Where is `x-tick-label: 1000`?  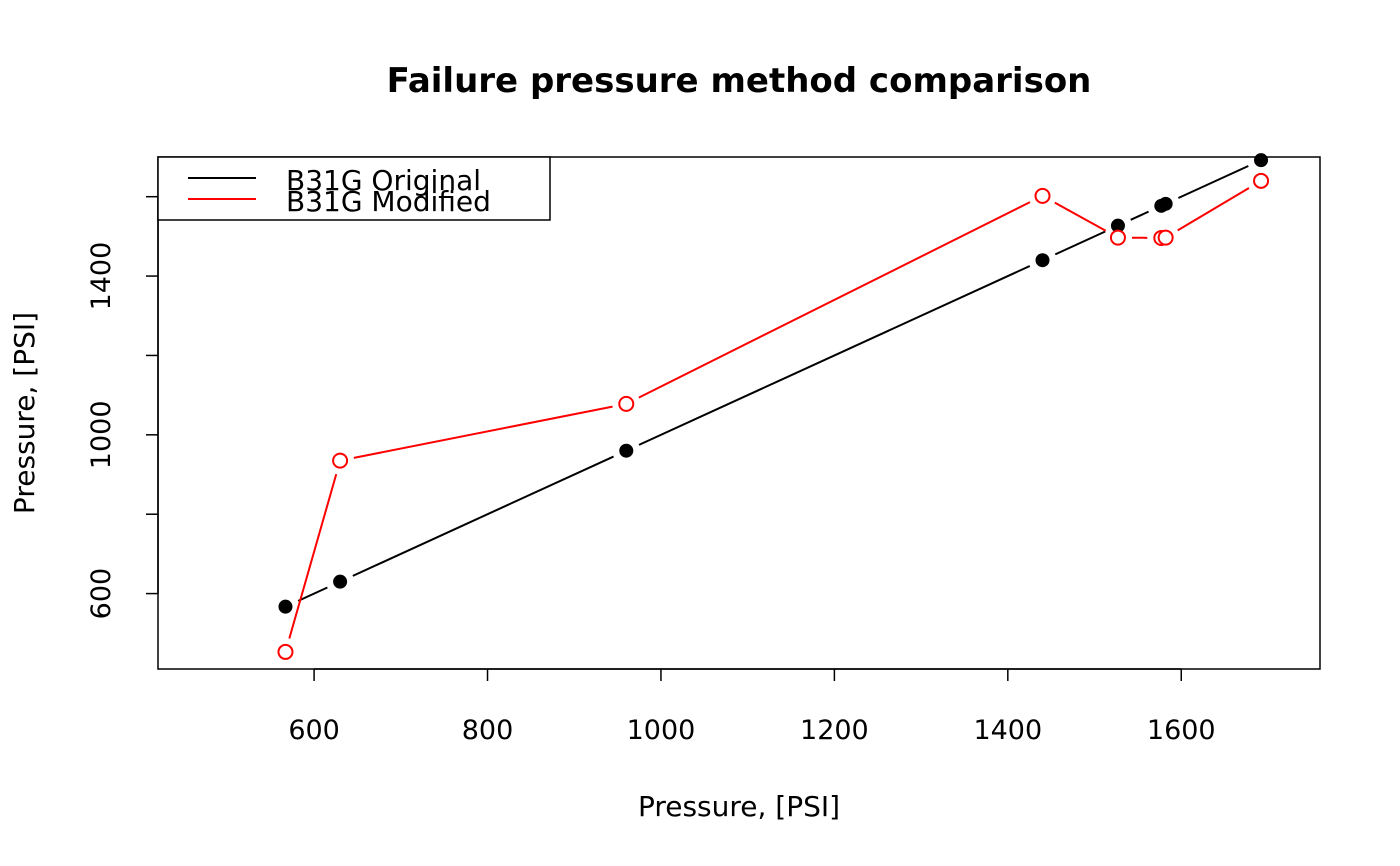 x-tick-label: 1000 is located at coordinates (661, 730).